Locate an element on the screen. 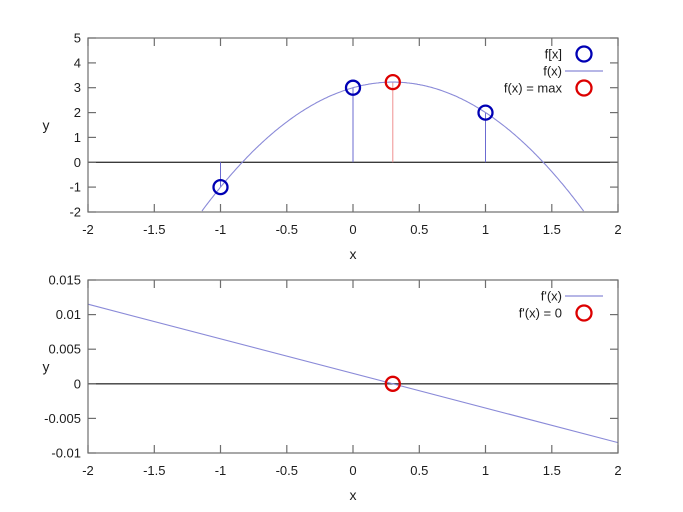 This screenshot has width=683, height=512. y-tick-label: 4 is located at coordinates (77, 62).